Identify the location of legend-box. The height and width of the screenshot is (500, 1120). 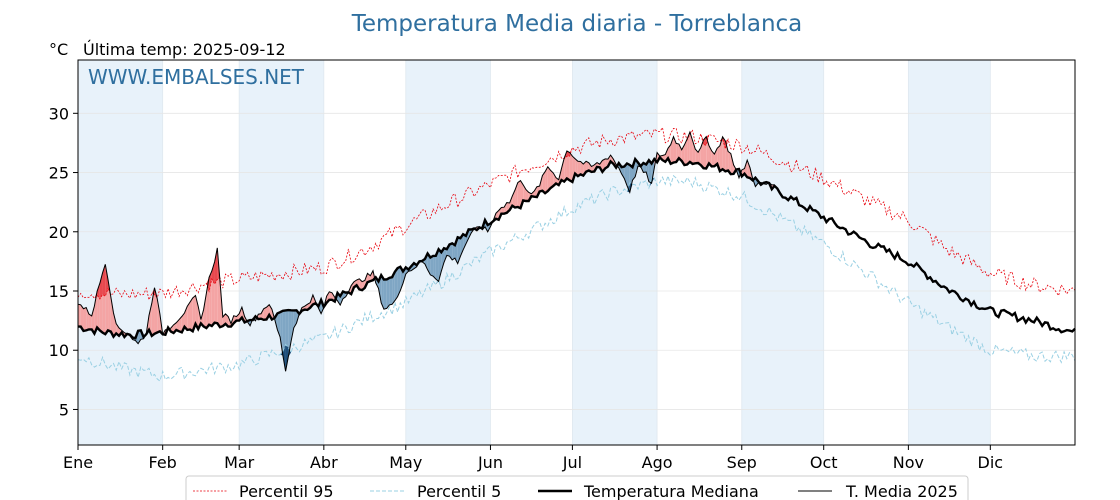
(577, 487).